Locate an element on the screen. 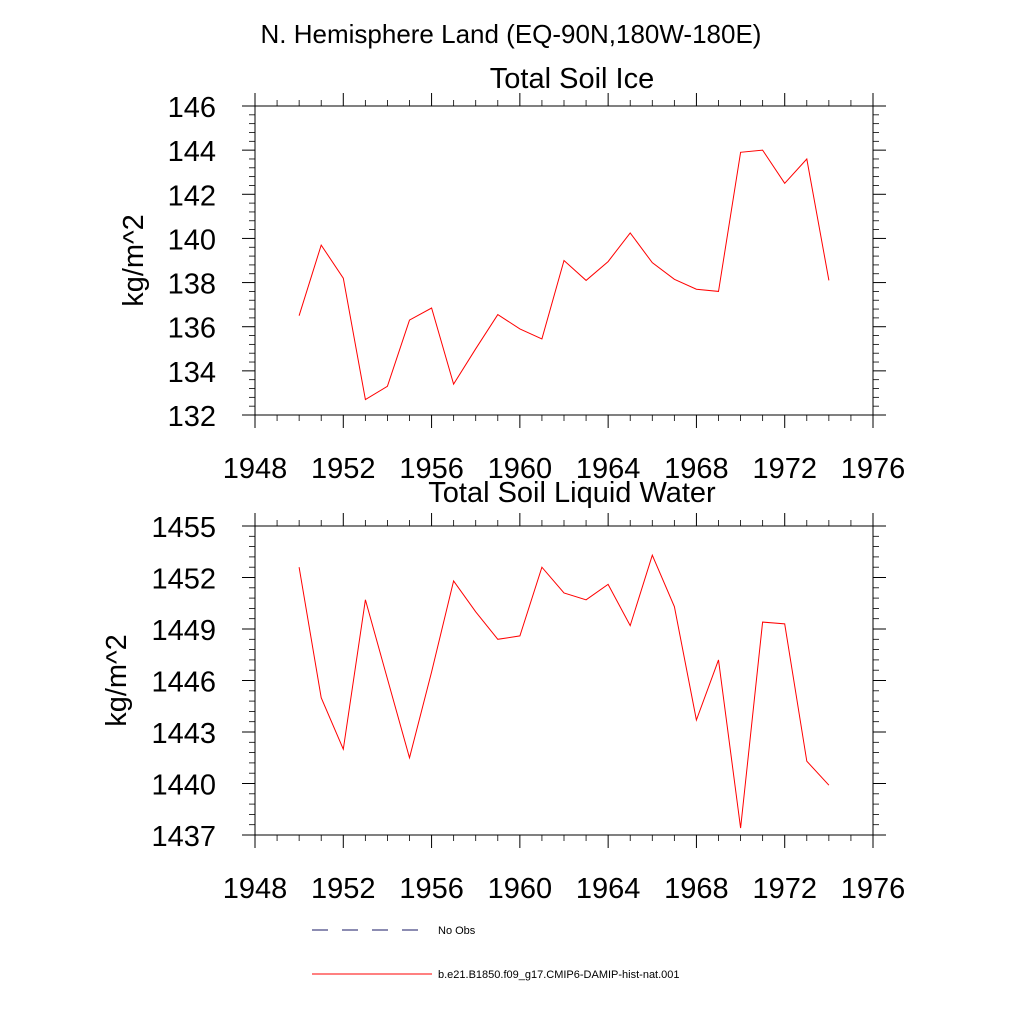  y-tick-label: 132 is located at coordinates (192, 417).